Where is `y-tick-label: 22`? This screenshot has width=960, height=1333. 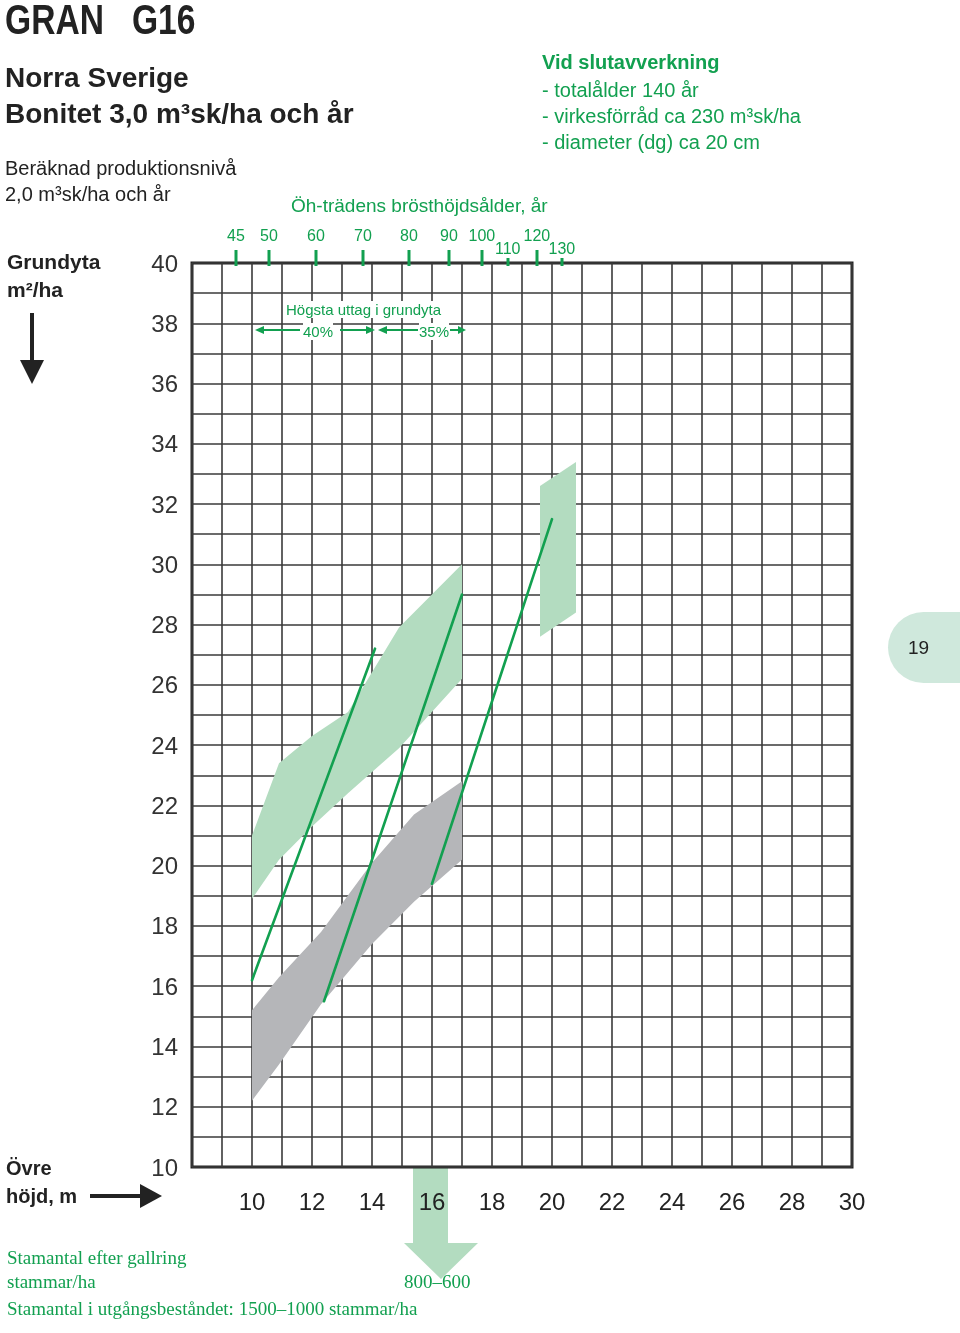
y-tick-label: 22 is located at coordinates (164, 805).